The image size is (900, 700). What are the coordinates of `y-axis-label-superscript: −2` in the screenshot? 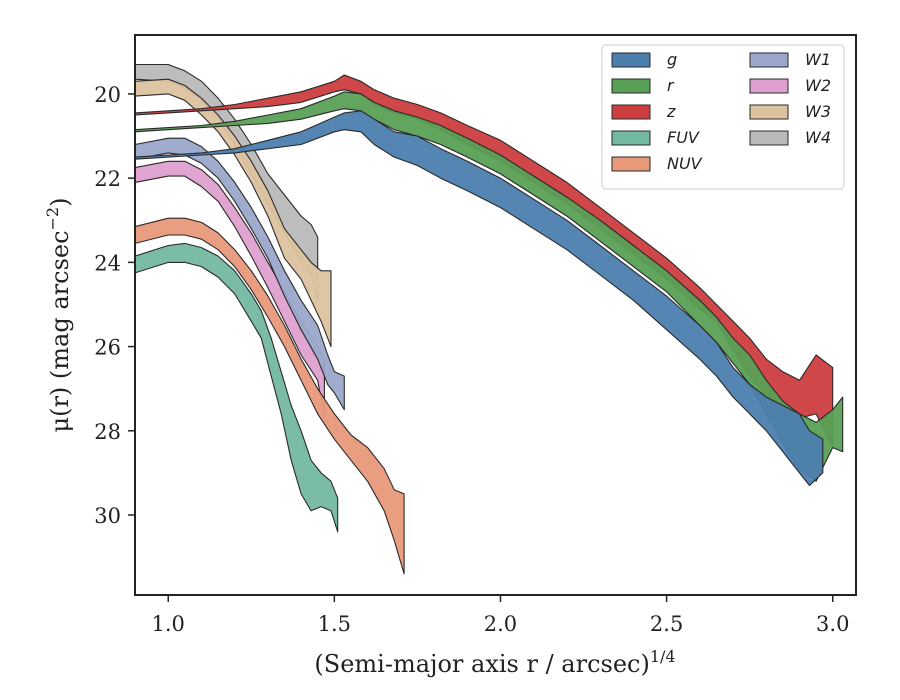 It's located at (52, 219).